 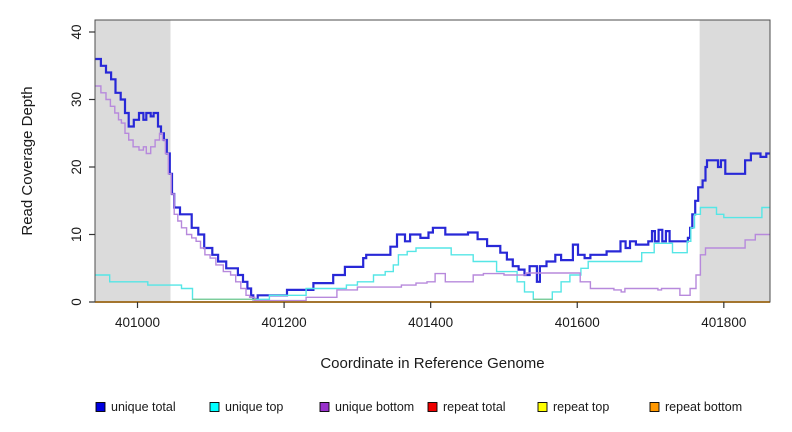 What do you see at coordinates (430, 322) in the screenshot?
I see `x-tick-label: 401400` at bounding box center [430, 322].